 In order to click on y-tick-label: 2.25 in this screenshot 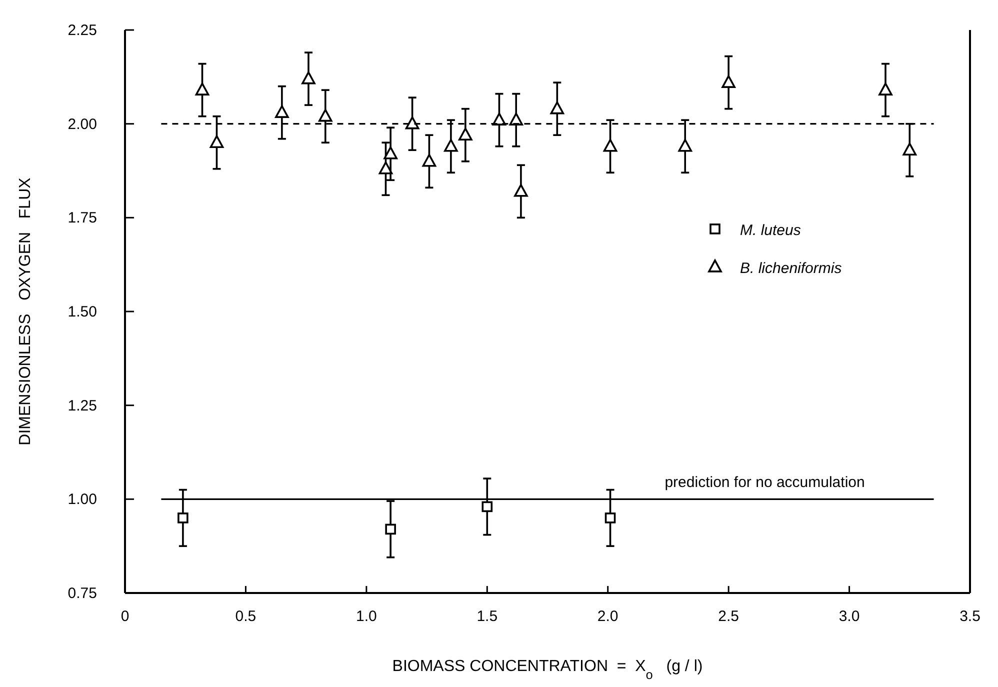, I will do `click(82, 30)`.